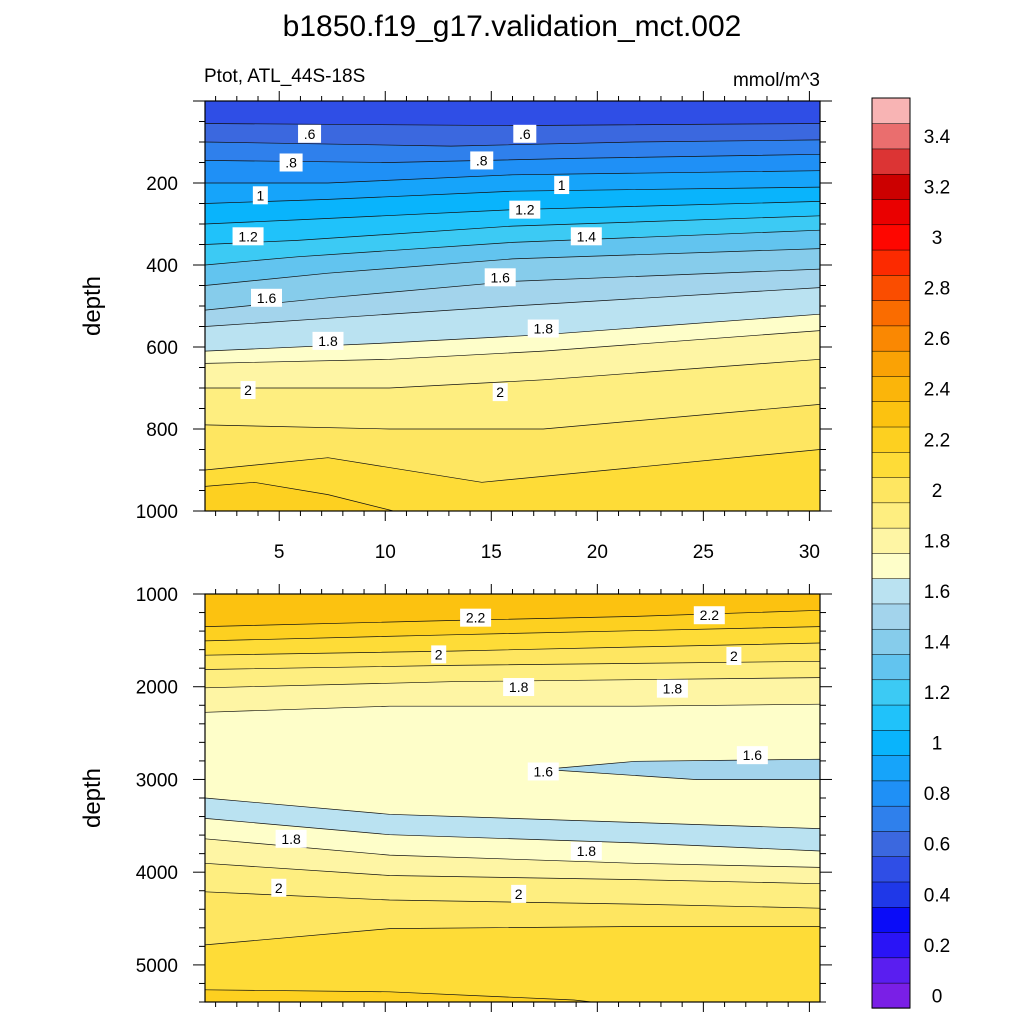 Image resolution: width=1024 pixels, height=1024 pixels. Describe the element at coordinates (162, 430) in the screenshot. I see `y-tick-label: 800` at that location.